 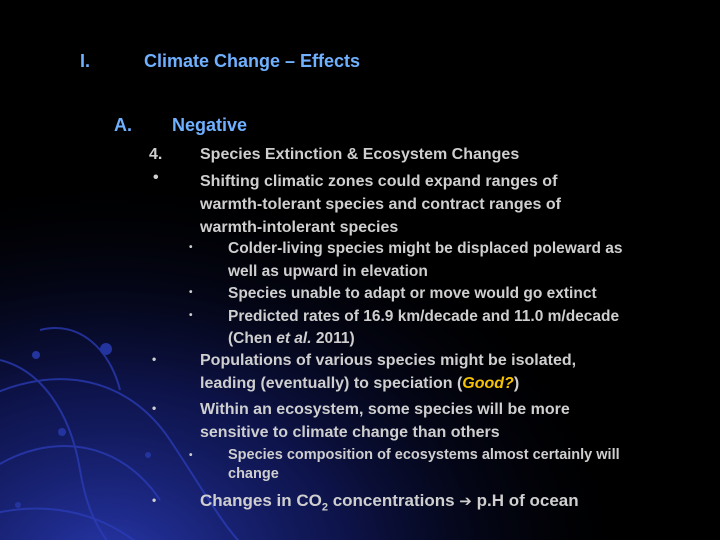 What do you see at coordinates (210, 125) in the screenshot?
I see `subsection-title: Negative` at bounding box center [210, 125].